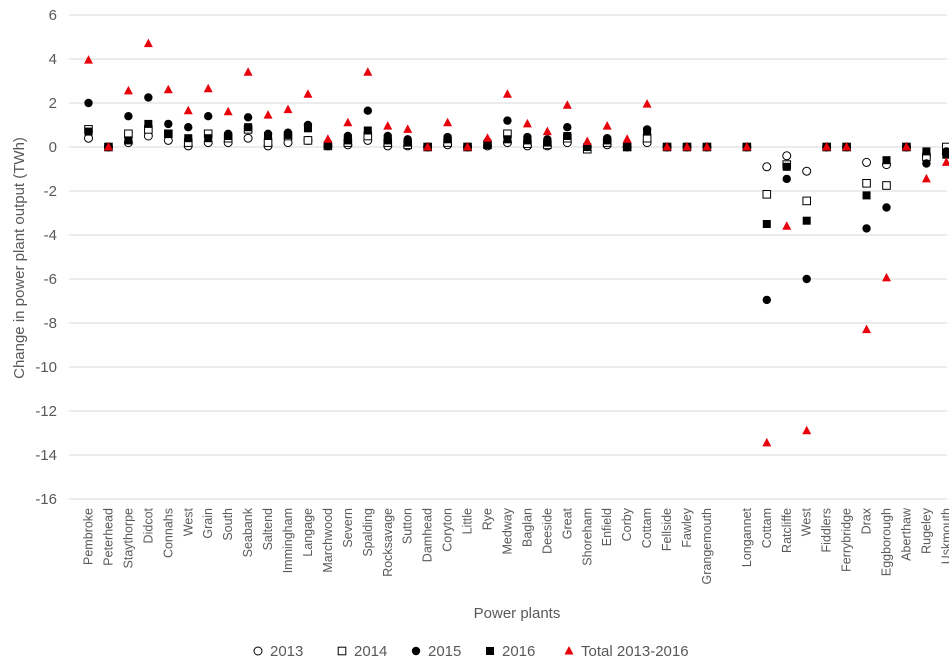  What do you see at coordinates (507, 530) in the screenshot?
I see `x-tick-label: Medway` at bounding box center [507, 530].